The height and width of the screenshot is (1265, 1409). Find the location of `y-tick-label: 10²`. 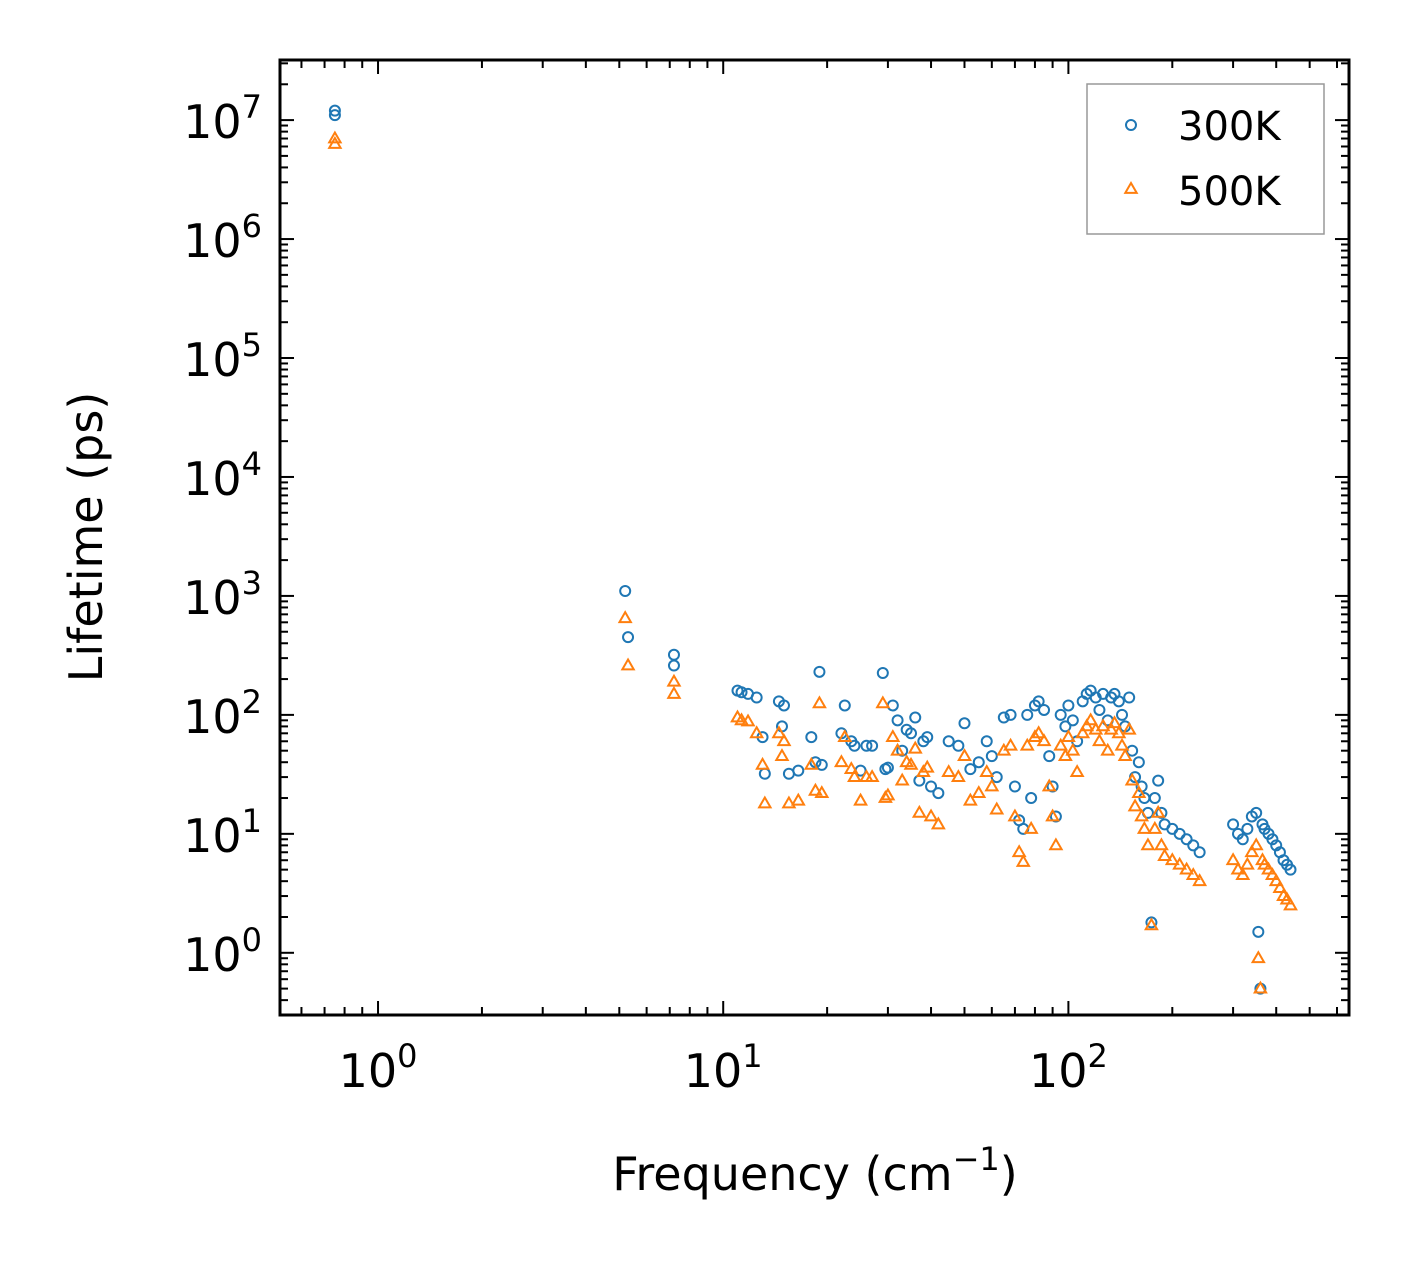

y-tick-label: 10² is located at coordinates (222, 713).